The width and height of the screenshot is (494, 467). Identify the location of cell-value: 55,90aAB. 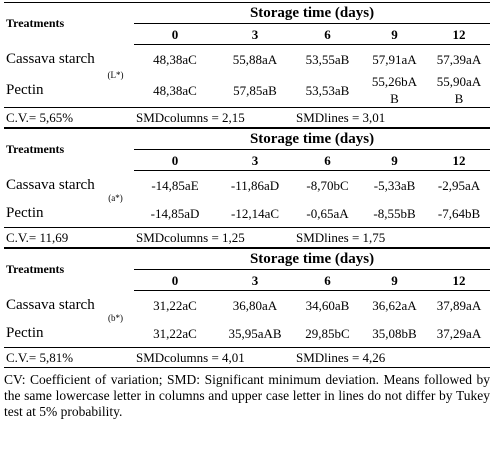
(459, 90).